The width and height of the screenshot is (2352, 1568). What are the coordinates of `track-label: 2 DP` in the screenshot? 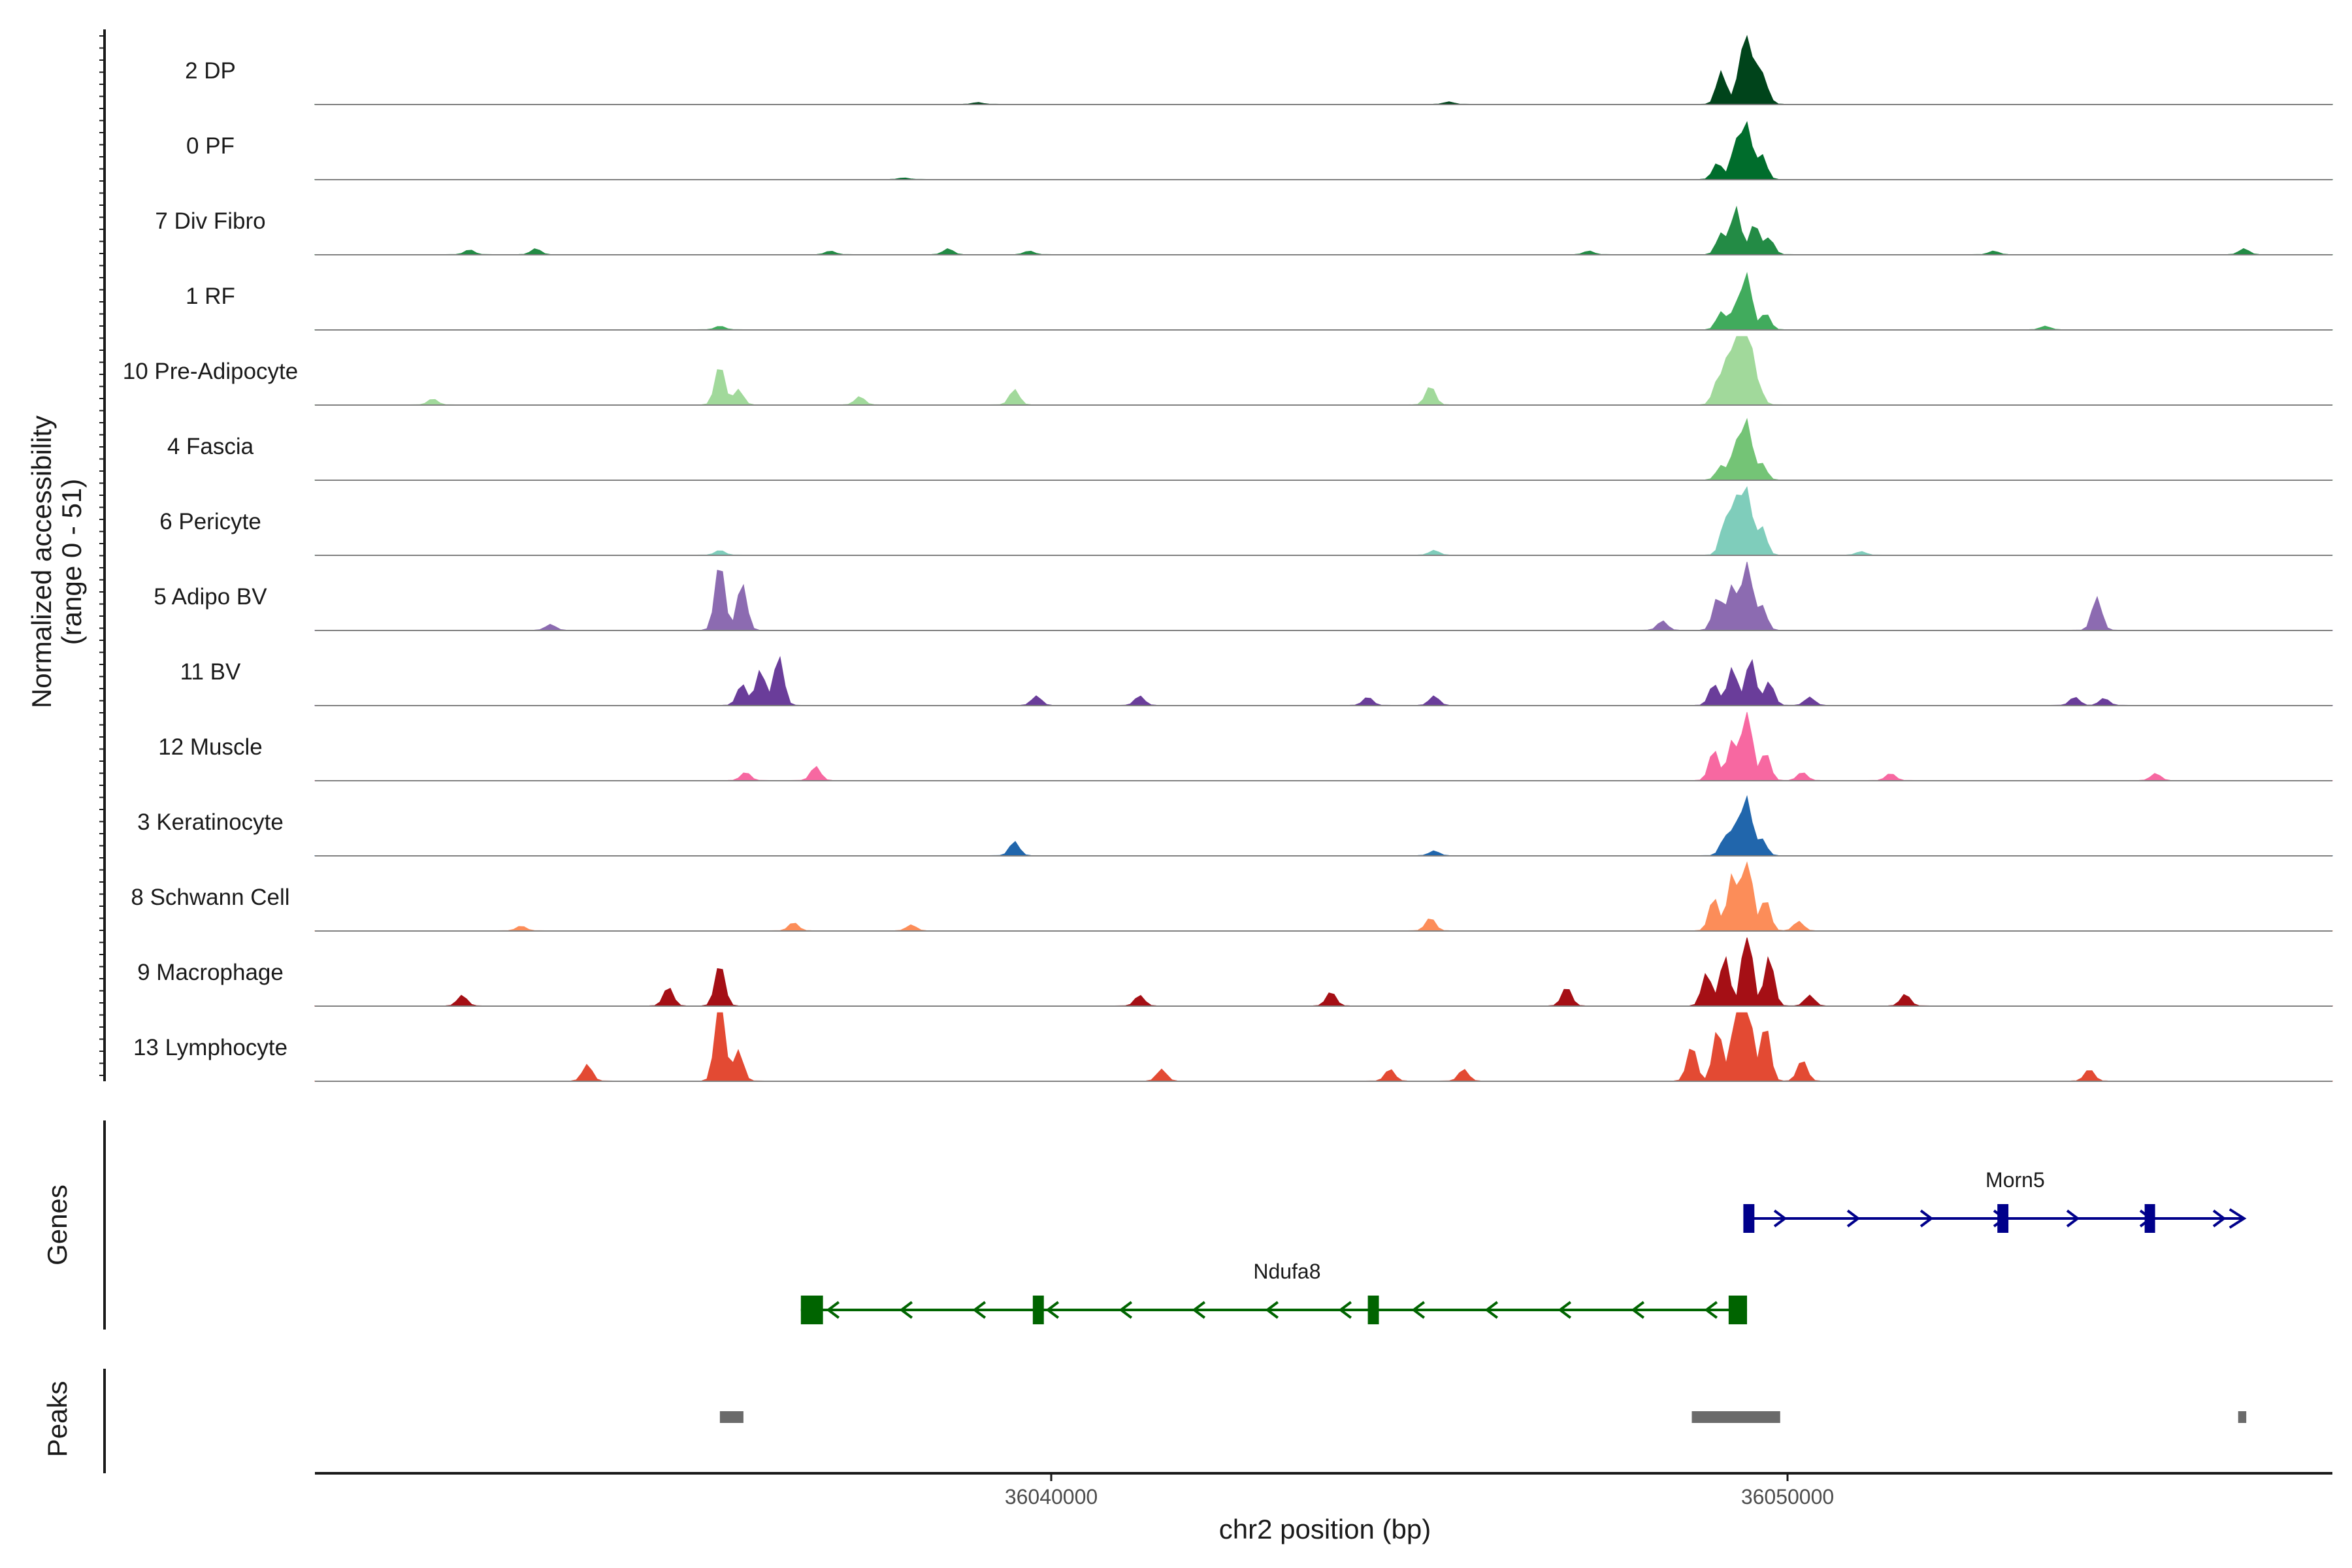 It's located at (210, 71).